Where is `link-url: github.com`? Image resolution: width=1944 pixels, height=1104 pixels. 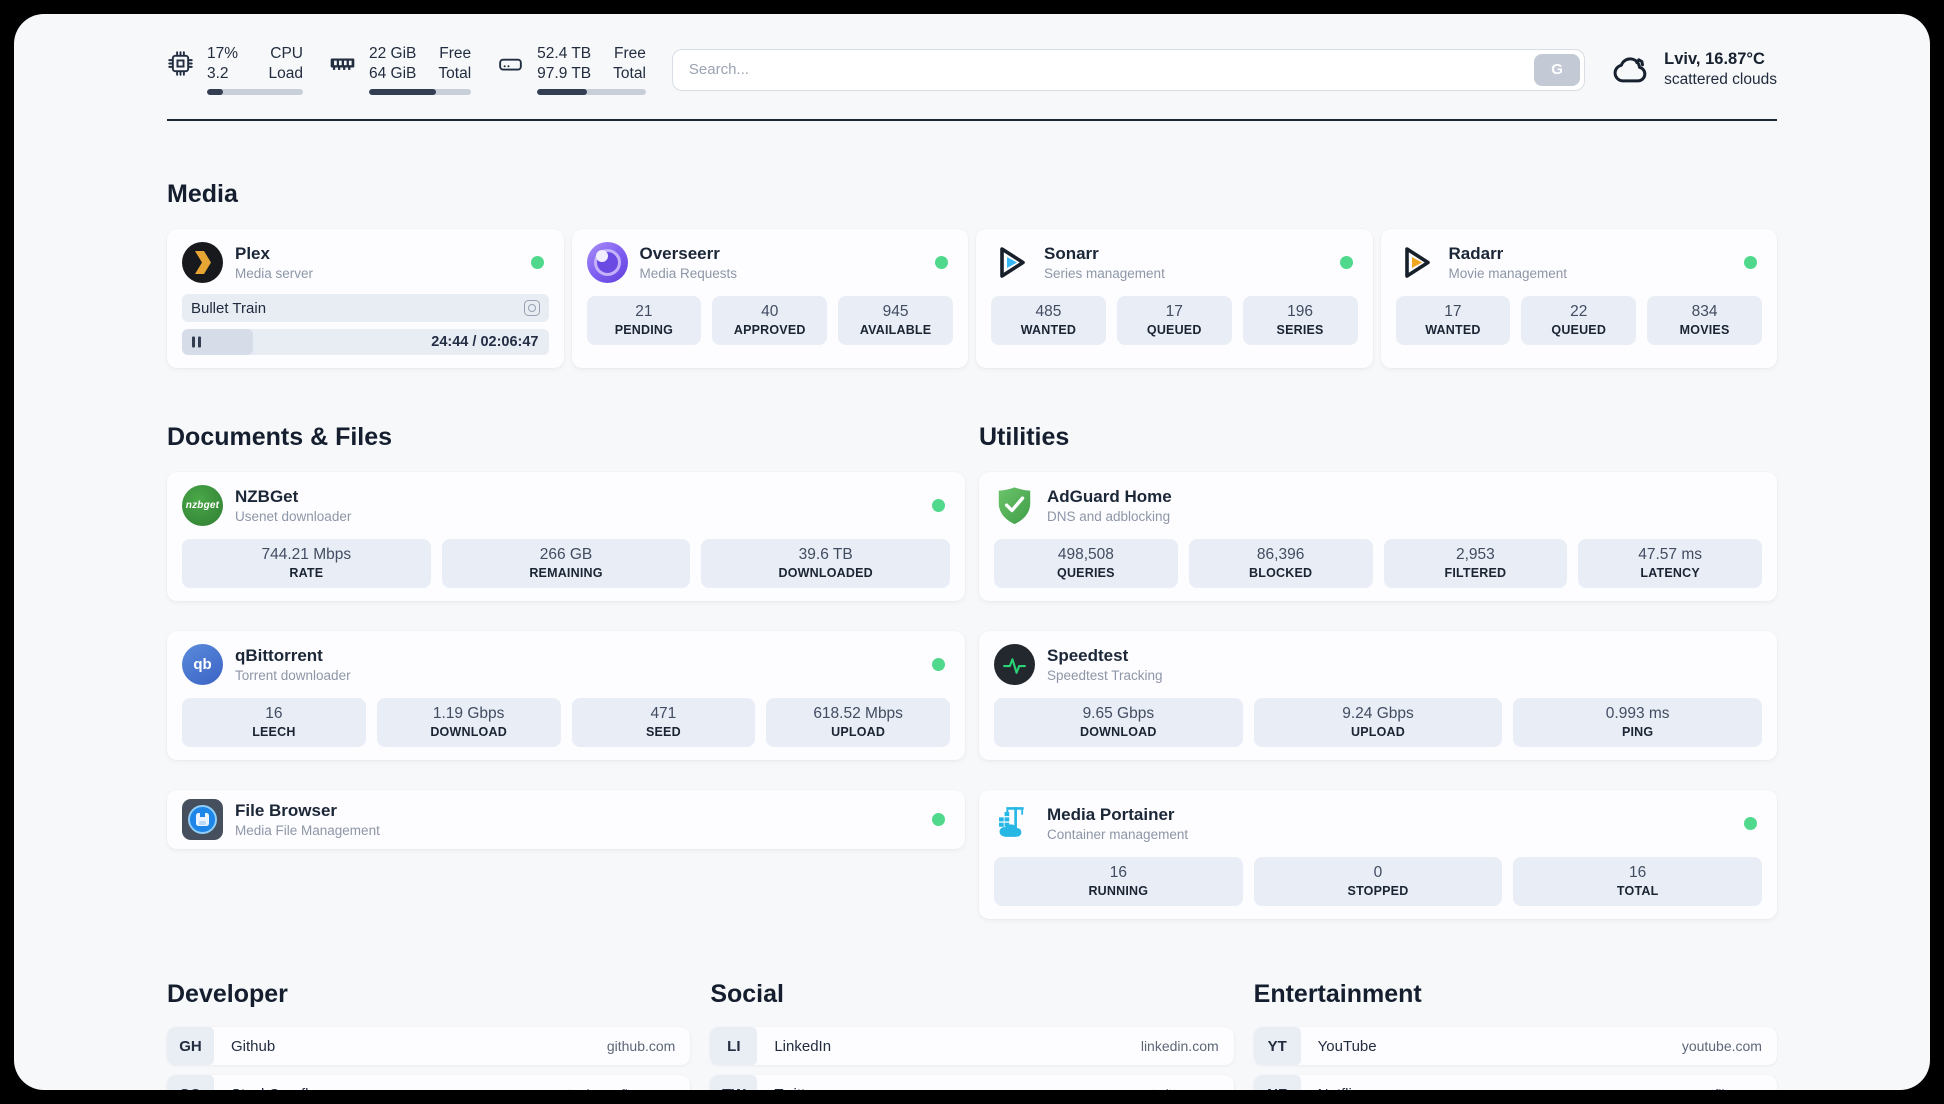
link-url: github.com is located at coordinates (641, 1046).